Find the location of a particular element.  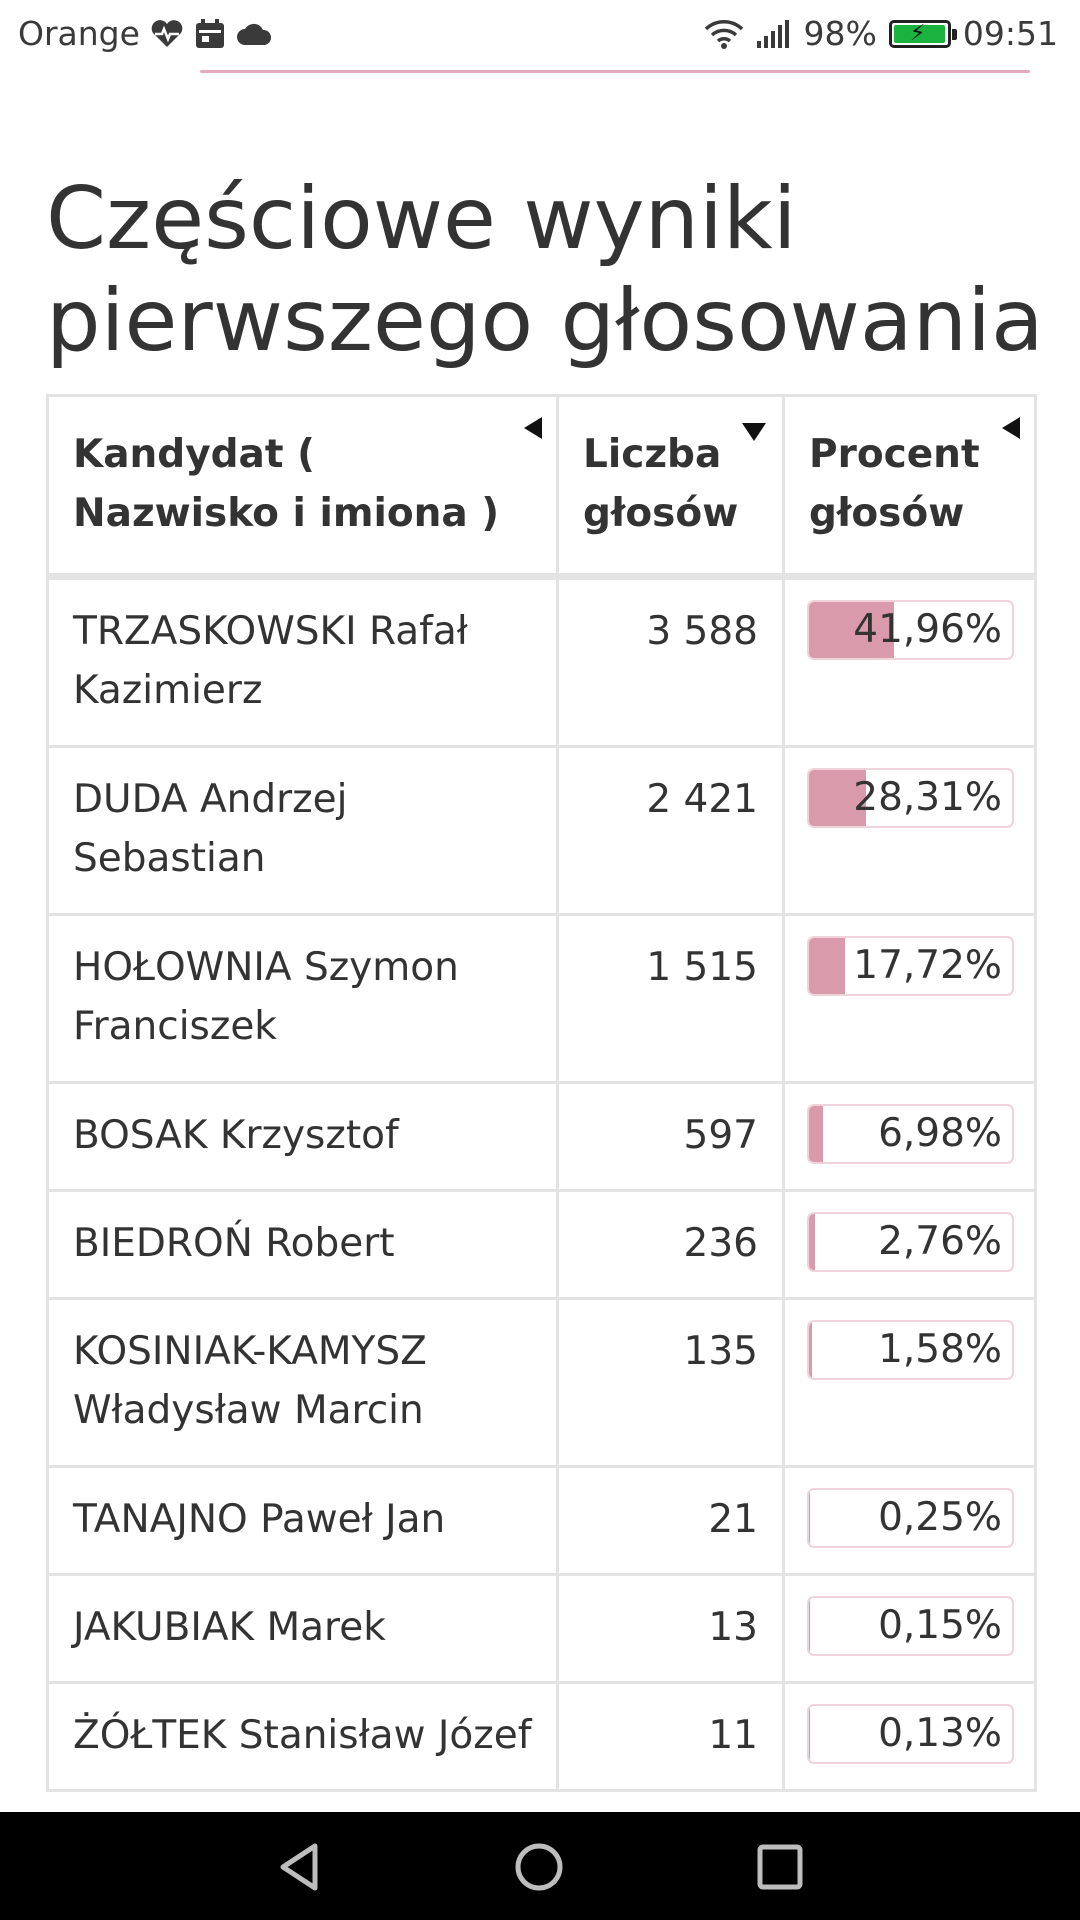

percent-cell: 0,15% is located at coordinates (909, 1628).